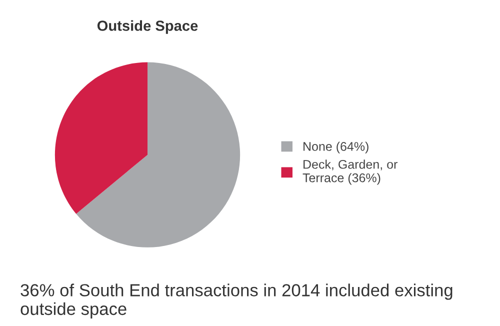  I want to click on text: 36% of South End transactions in 2014 included existing outside space, so click(236, 301).